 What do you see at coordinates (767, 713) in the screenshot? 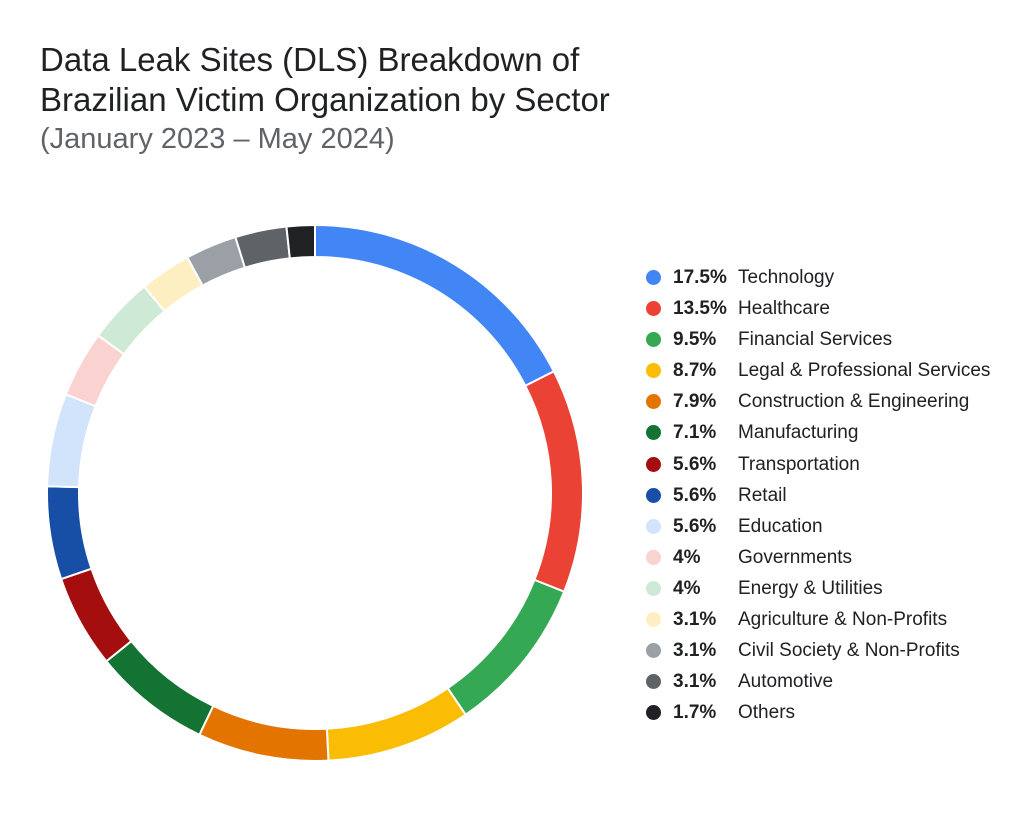
I see `legend-label: Others` at bounding box center [767, 713].